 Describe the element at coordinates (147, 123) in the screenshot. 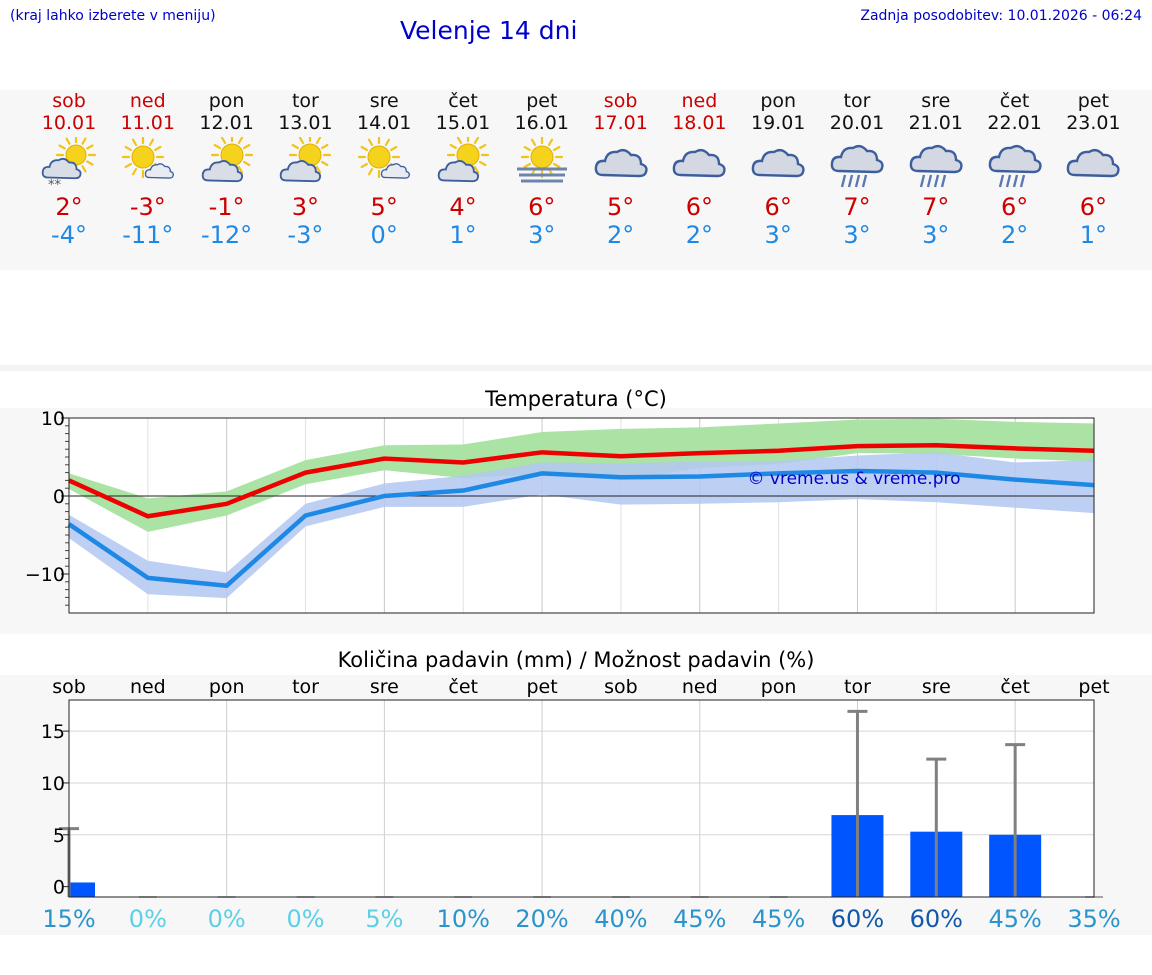

I see `day-date: 11.01` at that location.